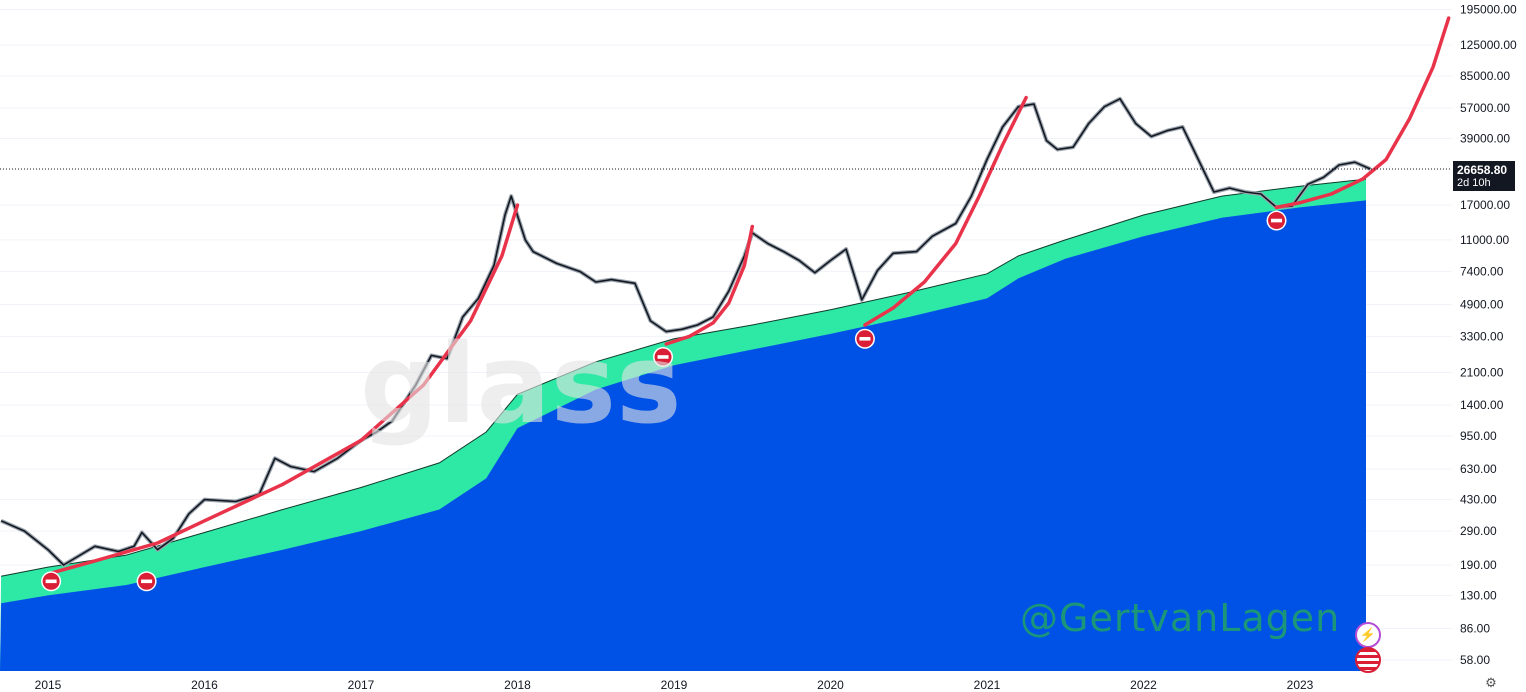 Image resolution: width=1526 pixels, height=692 pixels. Describe the element at coordinates (1485, 205) in the screenshot. I see `y-tick-label: 17000.00` at that location.